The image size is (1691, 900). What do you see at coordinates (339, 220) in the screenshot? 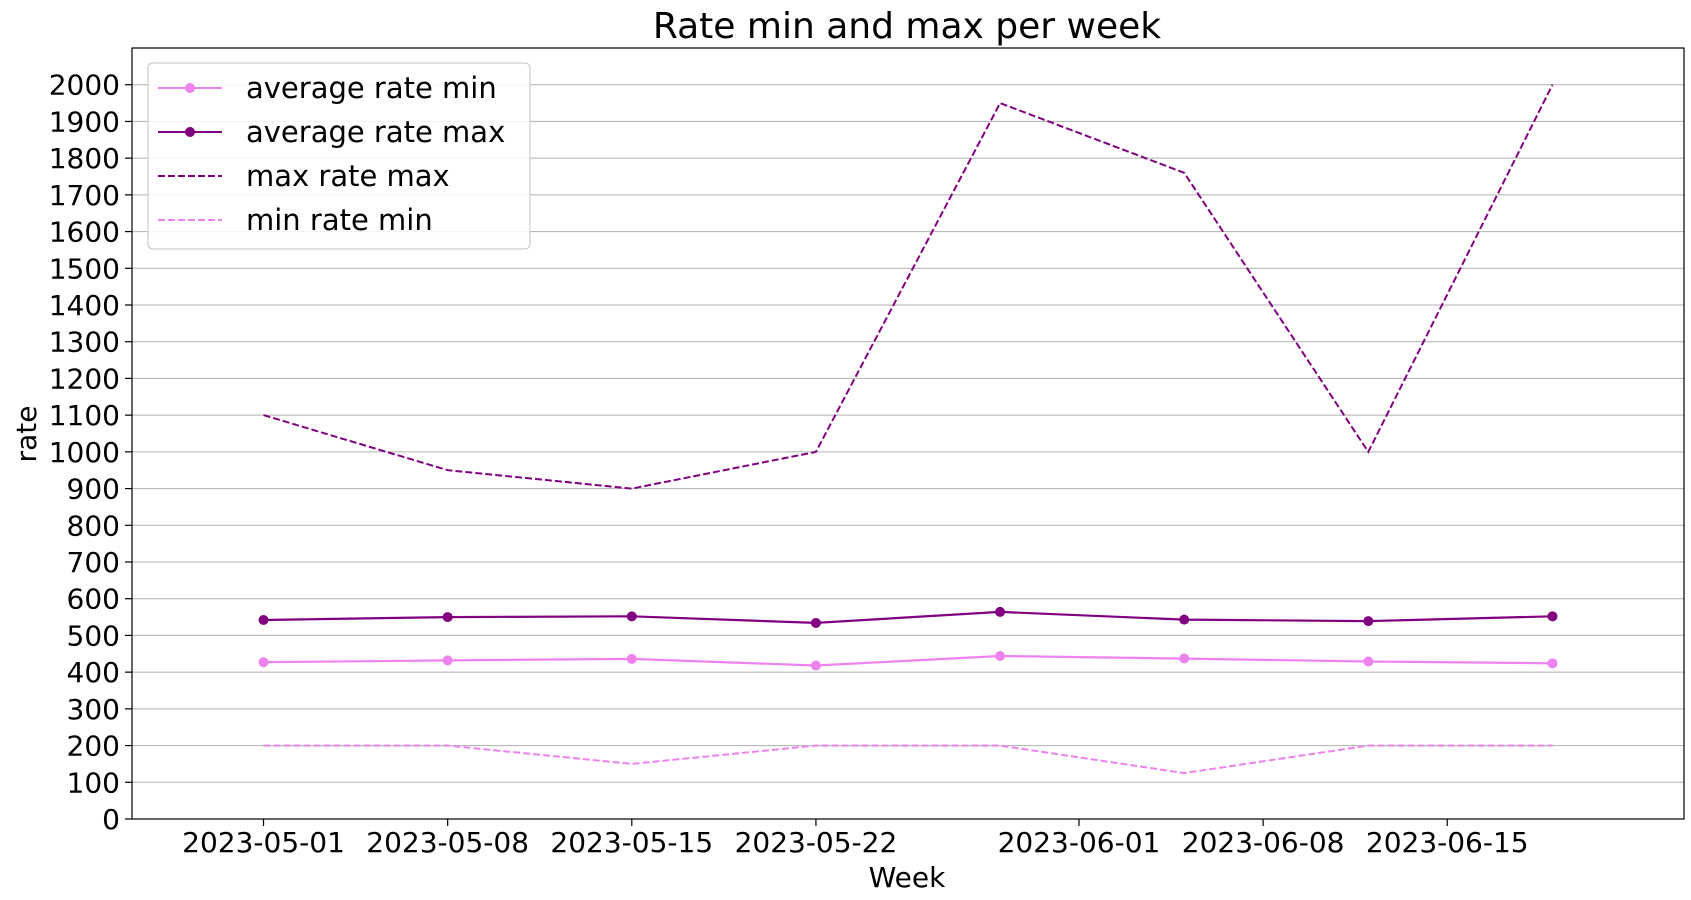
I see `legend-label: min rate min` at bounding box center [339, 220].